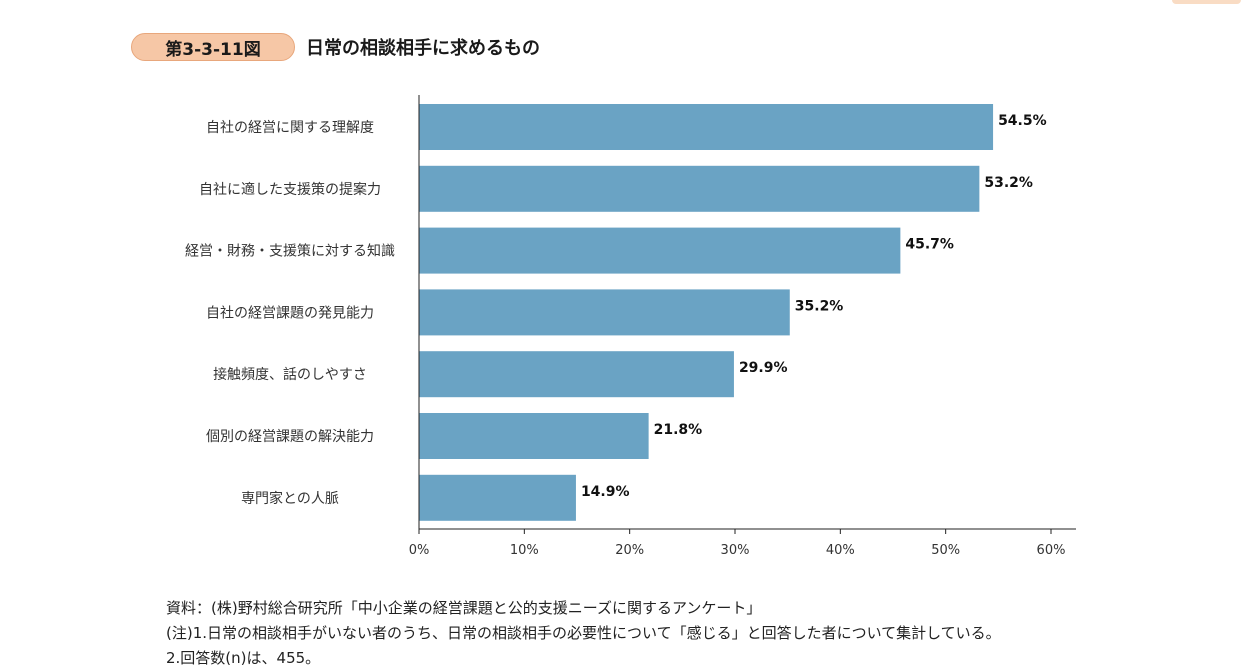 This screenshot has width=1241, height=671. What do you see at coordinates (605, 492) in the screenshot?
I see `data-label: 14.9%` at bounding box center [605, 492].